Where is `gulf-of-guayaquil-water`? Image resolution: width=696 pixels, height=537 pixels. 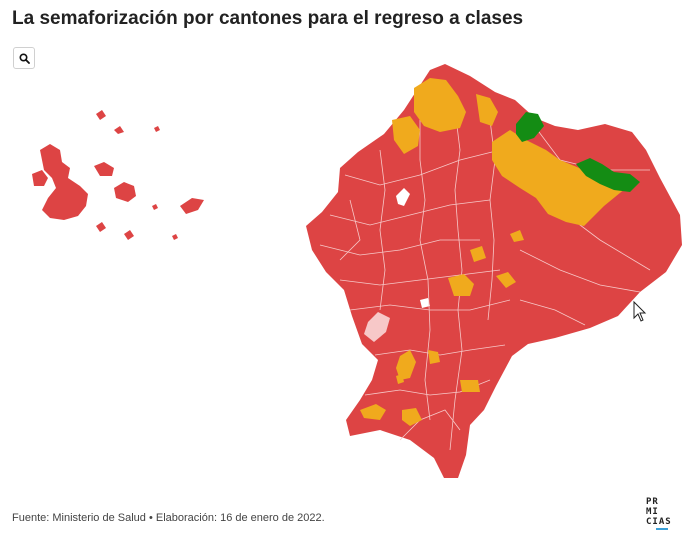 gulf-of-guayaquil-water is located at coordinates (377, 327).